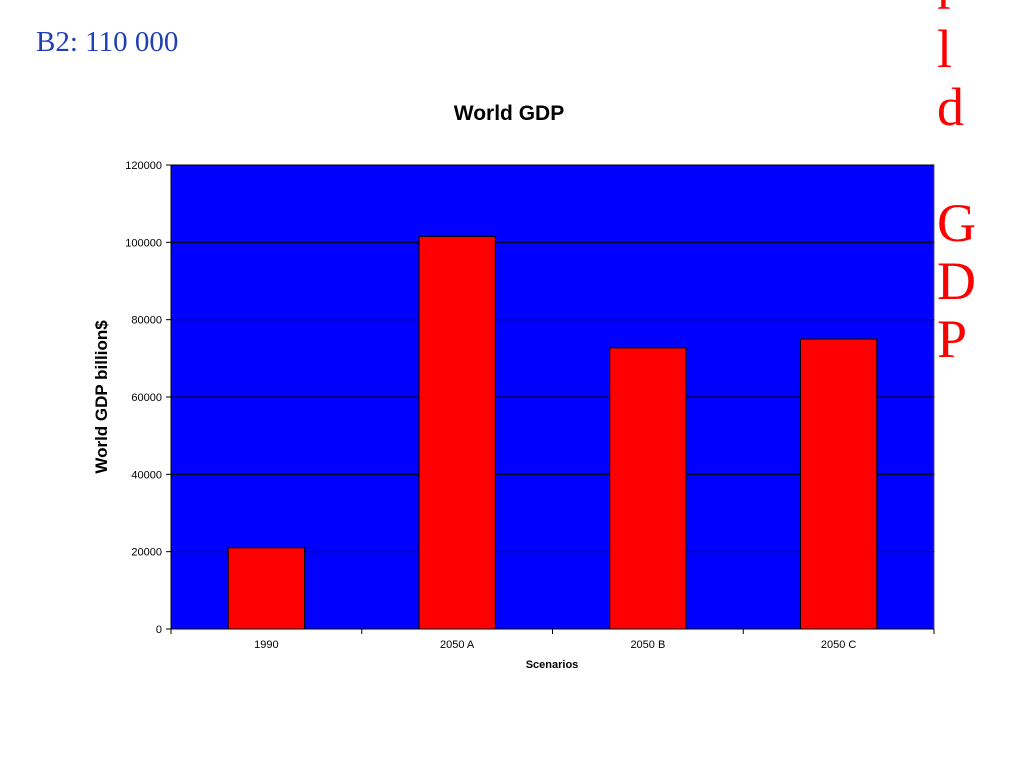 The image size is (1024, 768). I want to click on vertical-letter: d, so click(950, 107).